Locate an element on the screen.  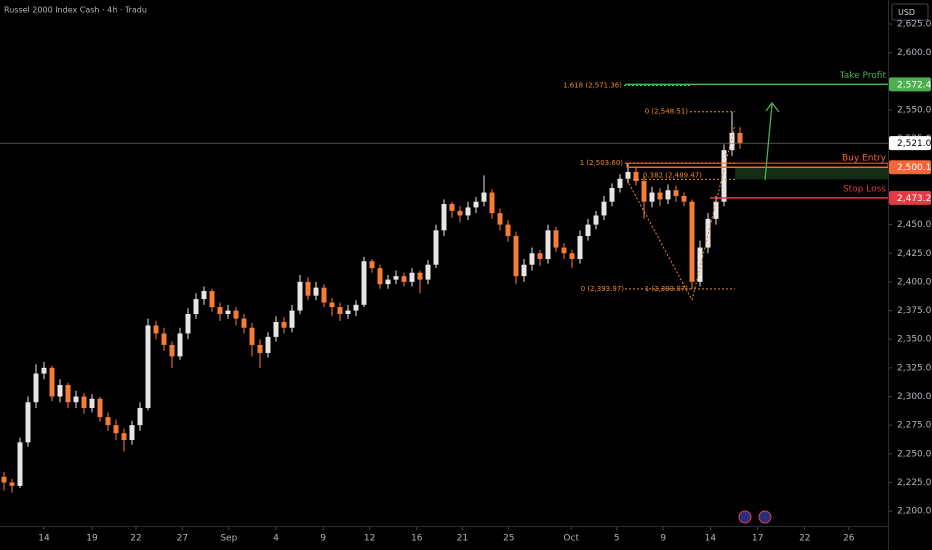
x-tick-label: 14 is located at coordinates (711, 539).